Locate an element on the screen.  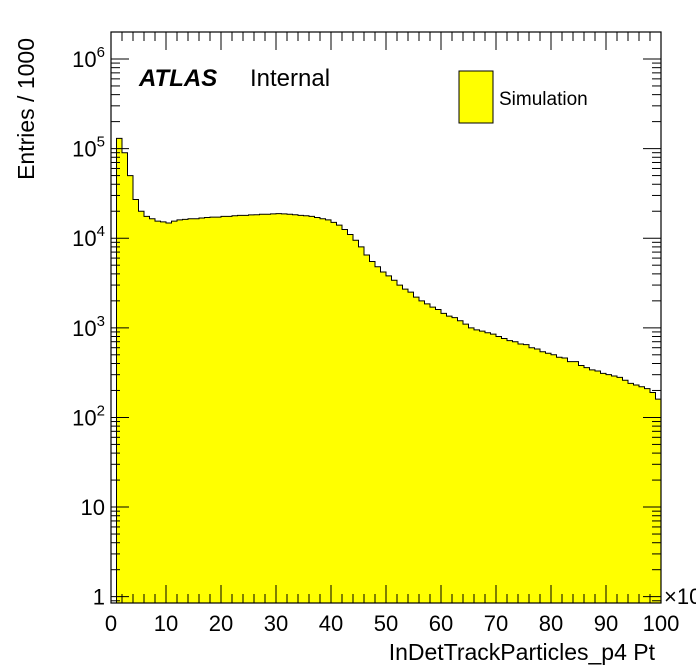
x-tick-label: 100 is located at coordinates (661, 623).